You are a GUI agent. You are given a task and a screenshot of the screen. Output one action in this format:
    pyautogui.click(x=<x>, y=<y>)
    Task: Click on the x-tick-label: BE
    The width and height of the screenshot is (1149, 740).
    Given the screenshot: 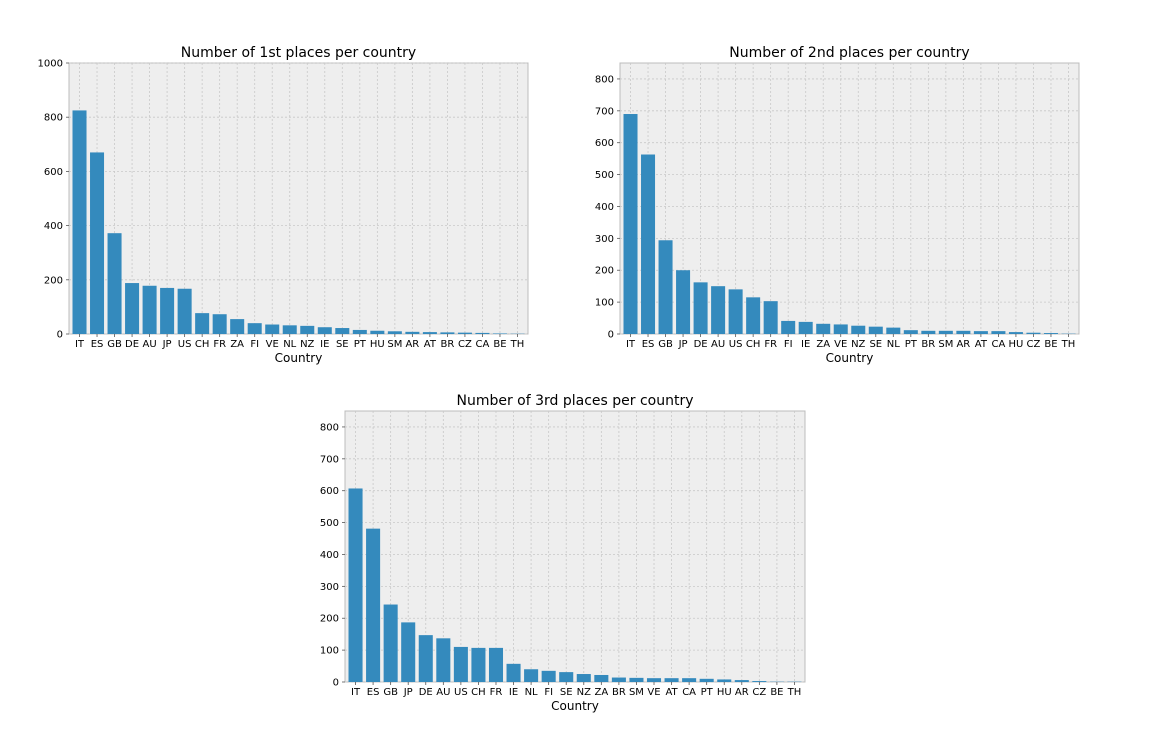 What is the action you would take?
    pyautogui.click(x=776, y=692)
    